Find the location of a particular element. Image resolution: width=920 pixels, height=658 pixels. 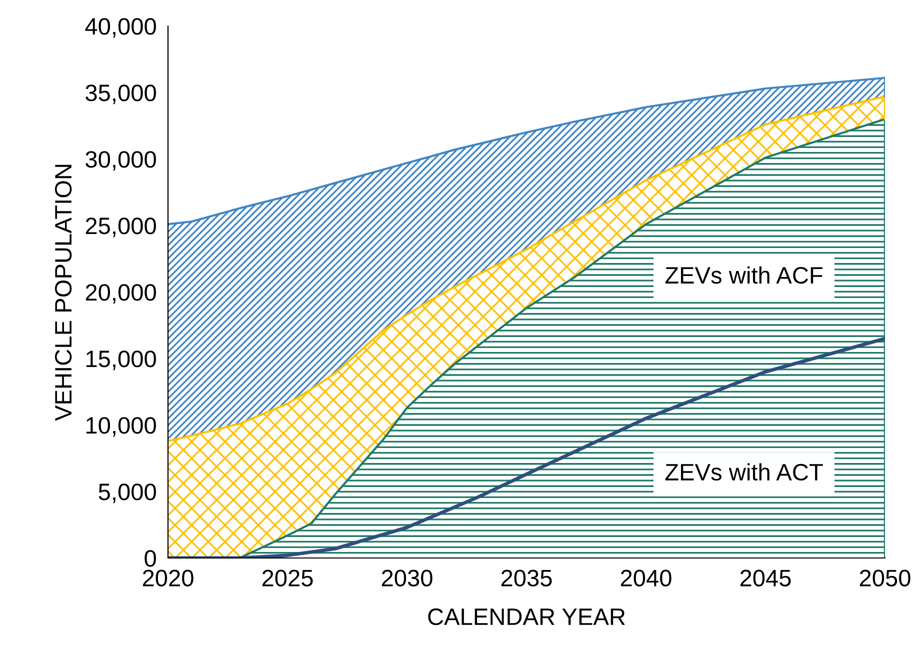

x-tick-label: 2040 is located at coordinates (646, 578).